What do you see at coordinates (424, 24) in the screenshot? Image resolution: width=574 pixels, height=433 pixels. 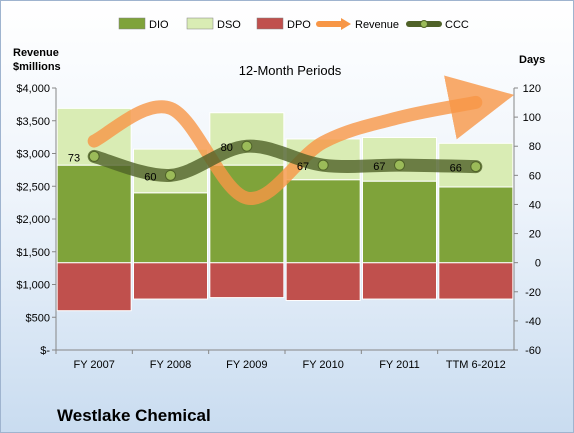 I see `legend-dot-ccc` at bounding box center [424, 24].